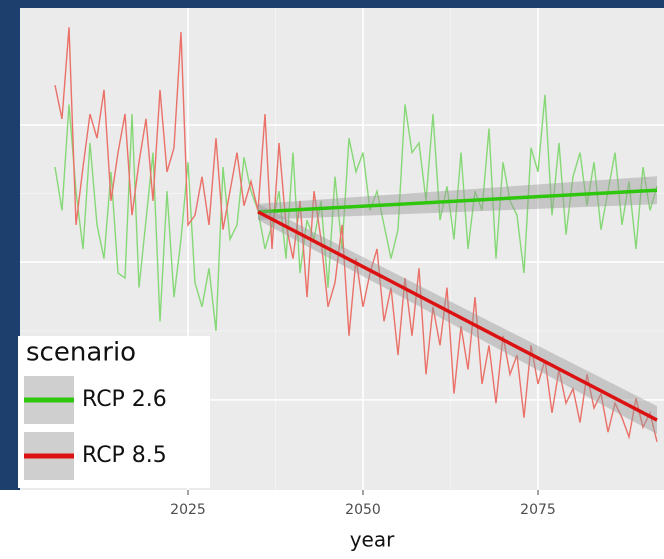 The width and height of the screenshot is (664, 559). Describe the element at coordinates (332, 524) in the screenshot. I see `axis-area` at that location.